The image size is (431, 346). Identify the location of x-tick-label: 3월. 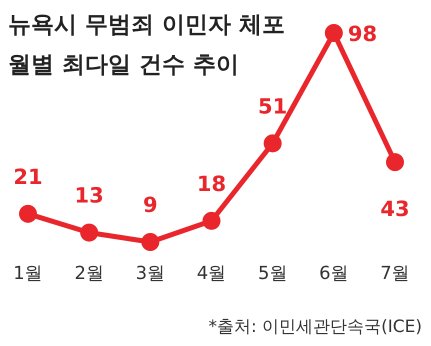
(151, 273).